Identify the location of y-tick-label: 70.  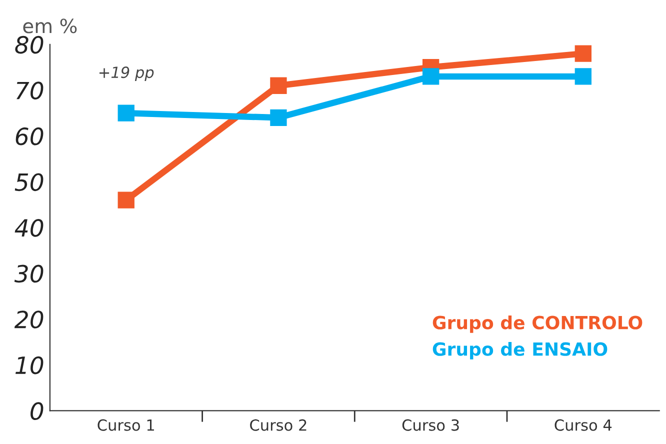
(30, 91).